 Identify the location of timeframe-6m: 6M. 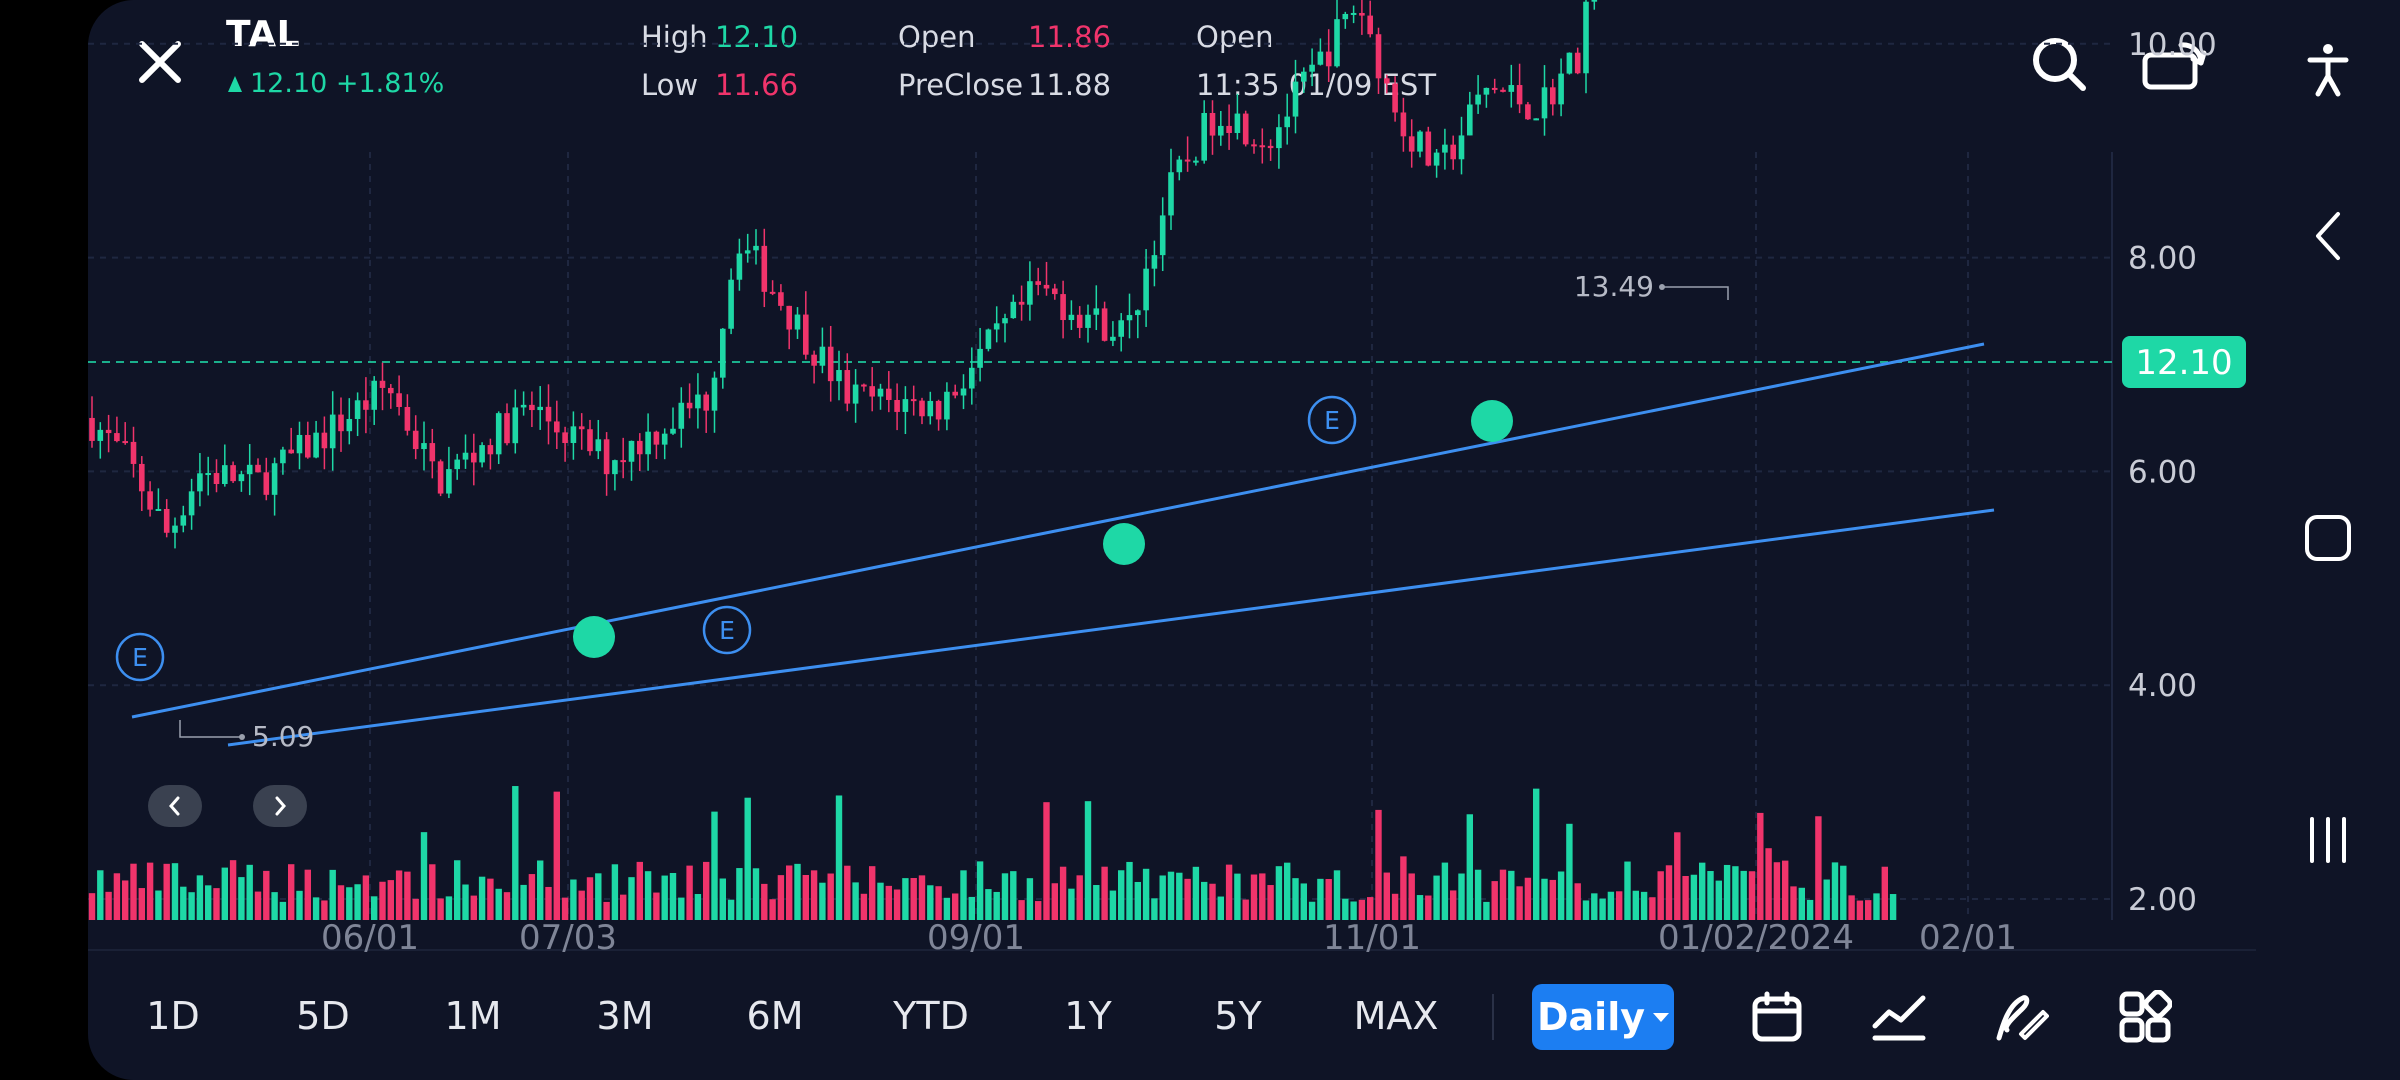
(775, 1016).